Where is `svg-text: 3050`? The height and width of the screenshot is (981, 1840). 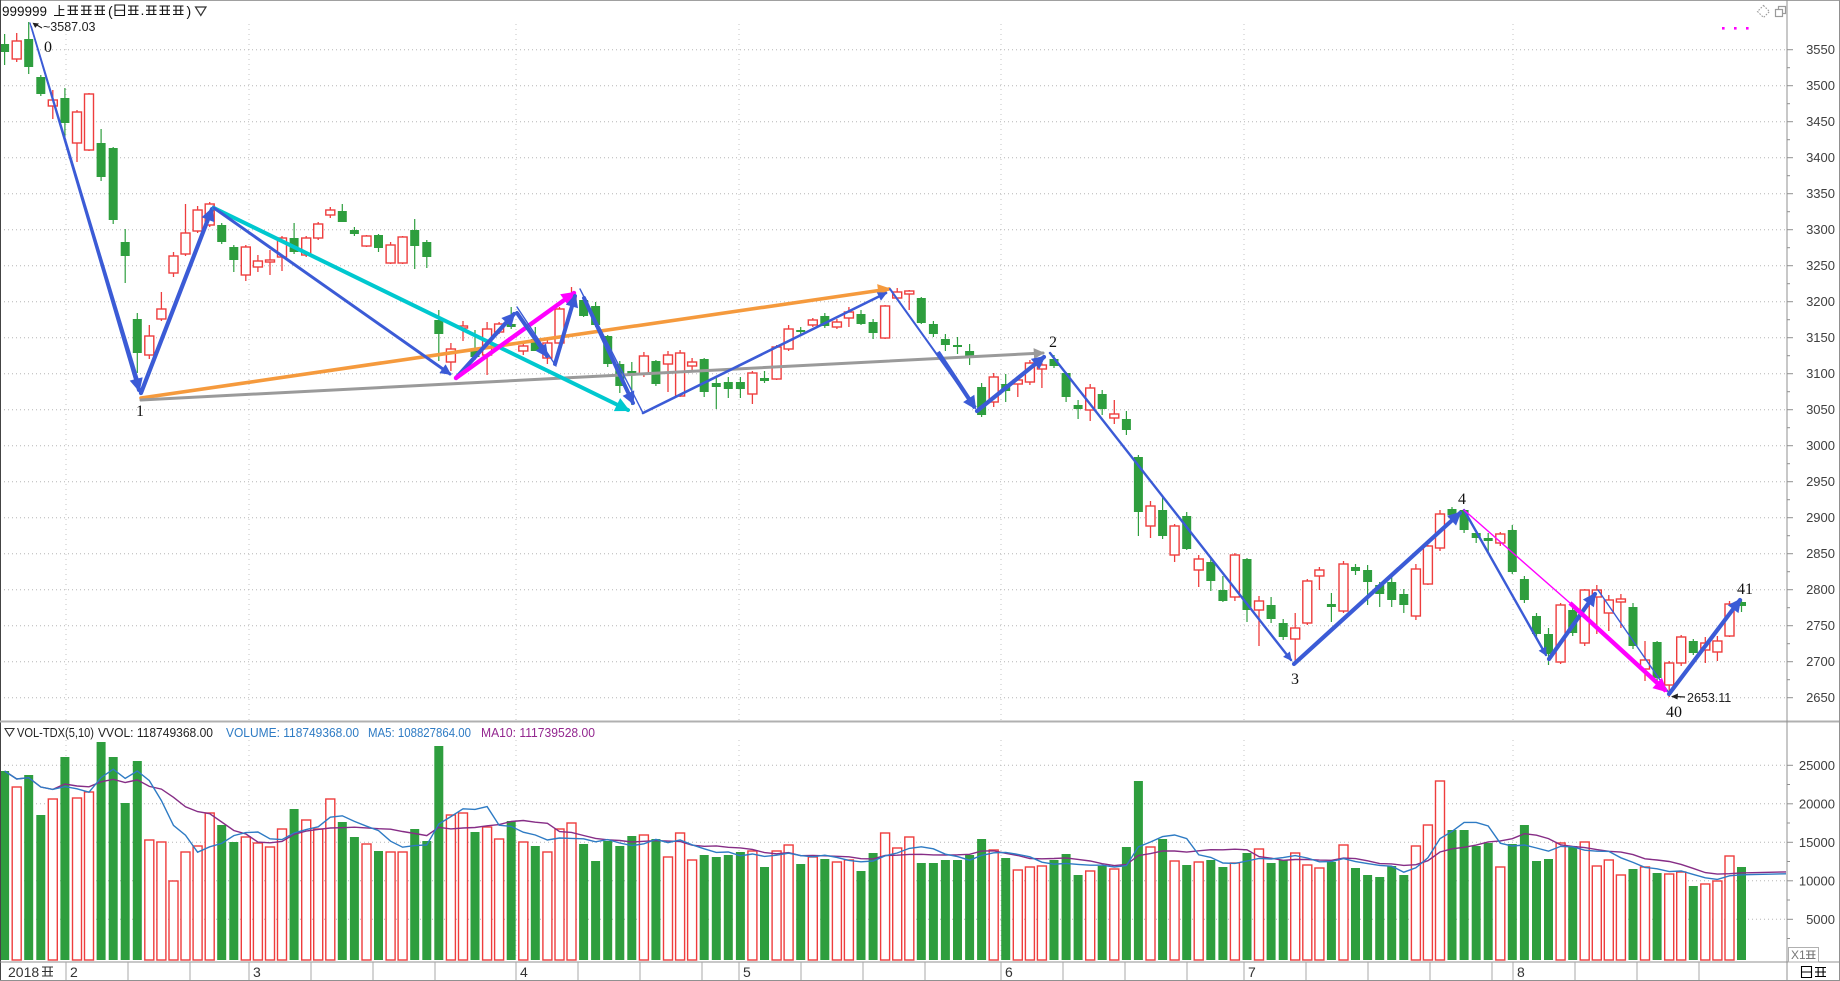
svg-text: 3050 is located at coordinates (1820, 409).